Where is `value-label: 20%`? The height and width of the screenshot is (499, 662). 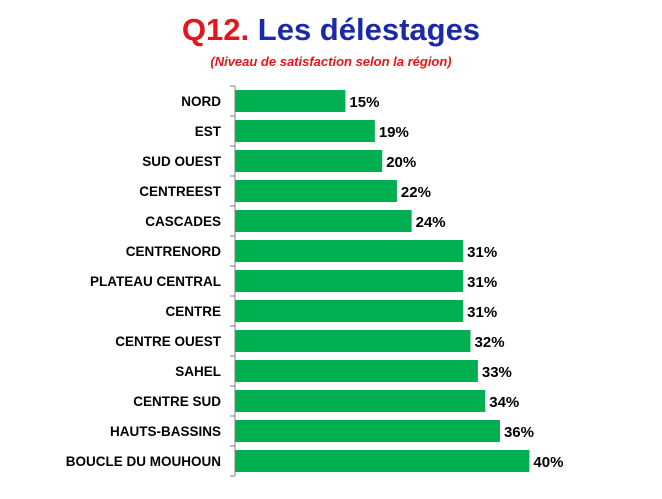
value-label: 20% is located at coordinates (401, 162).